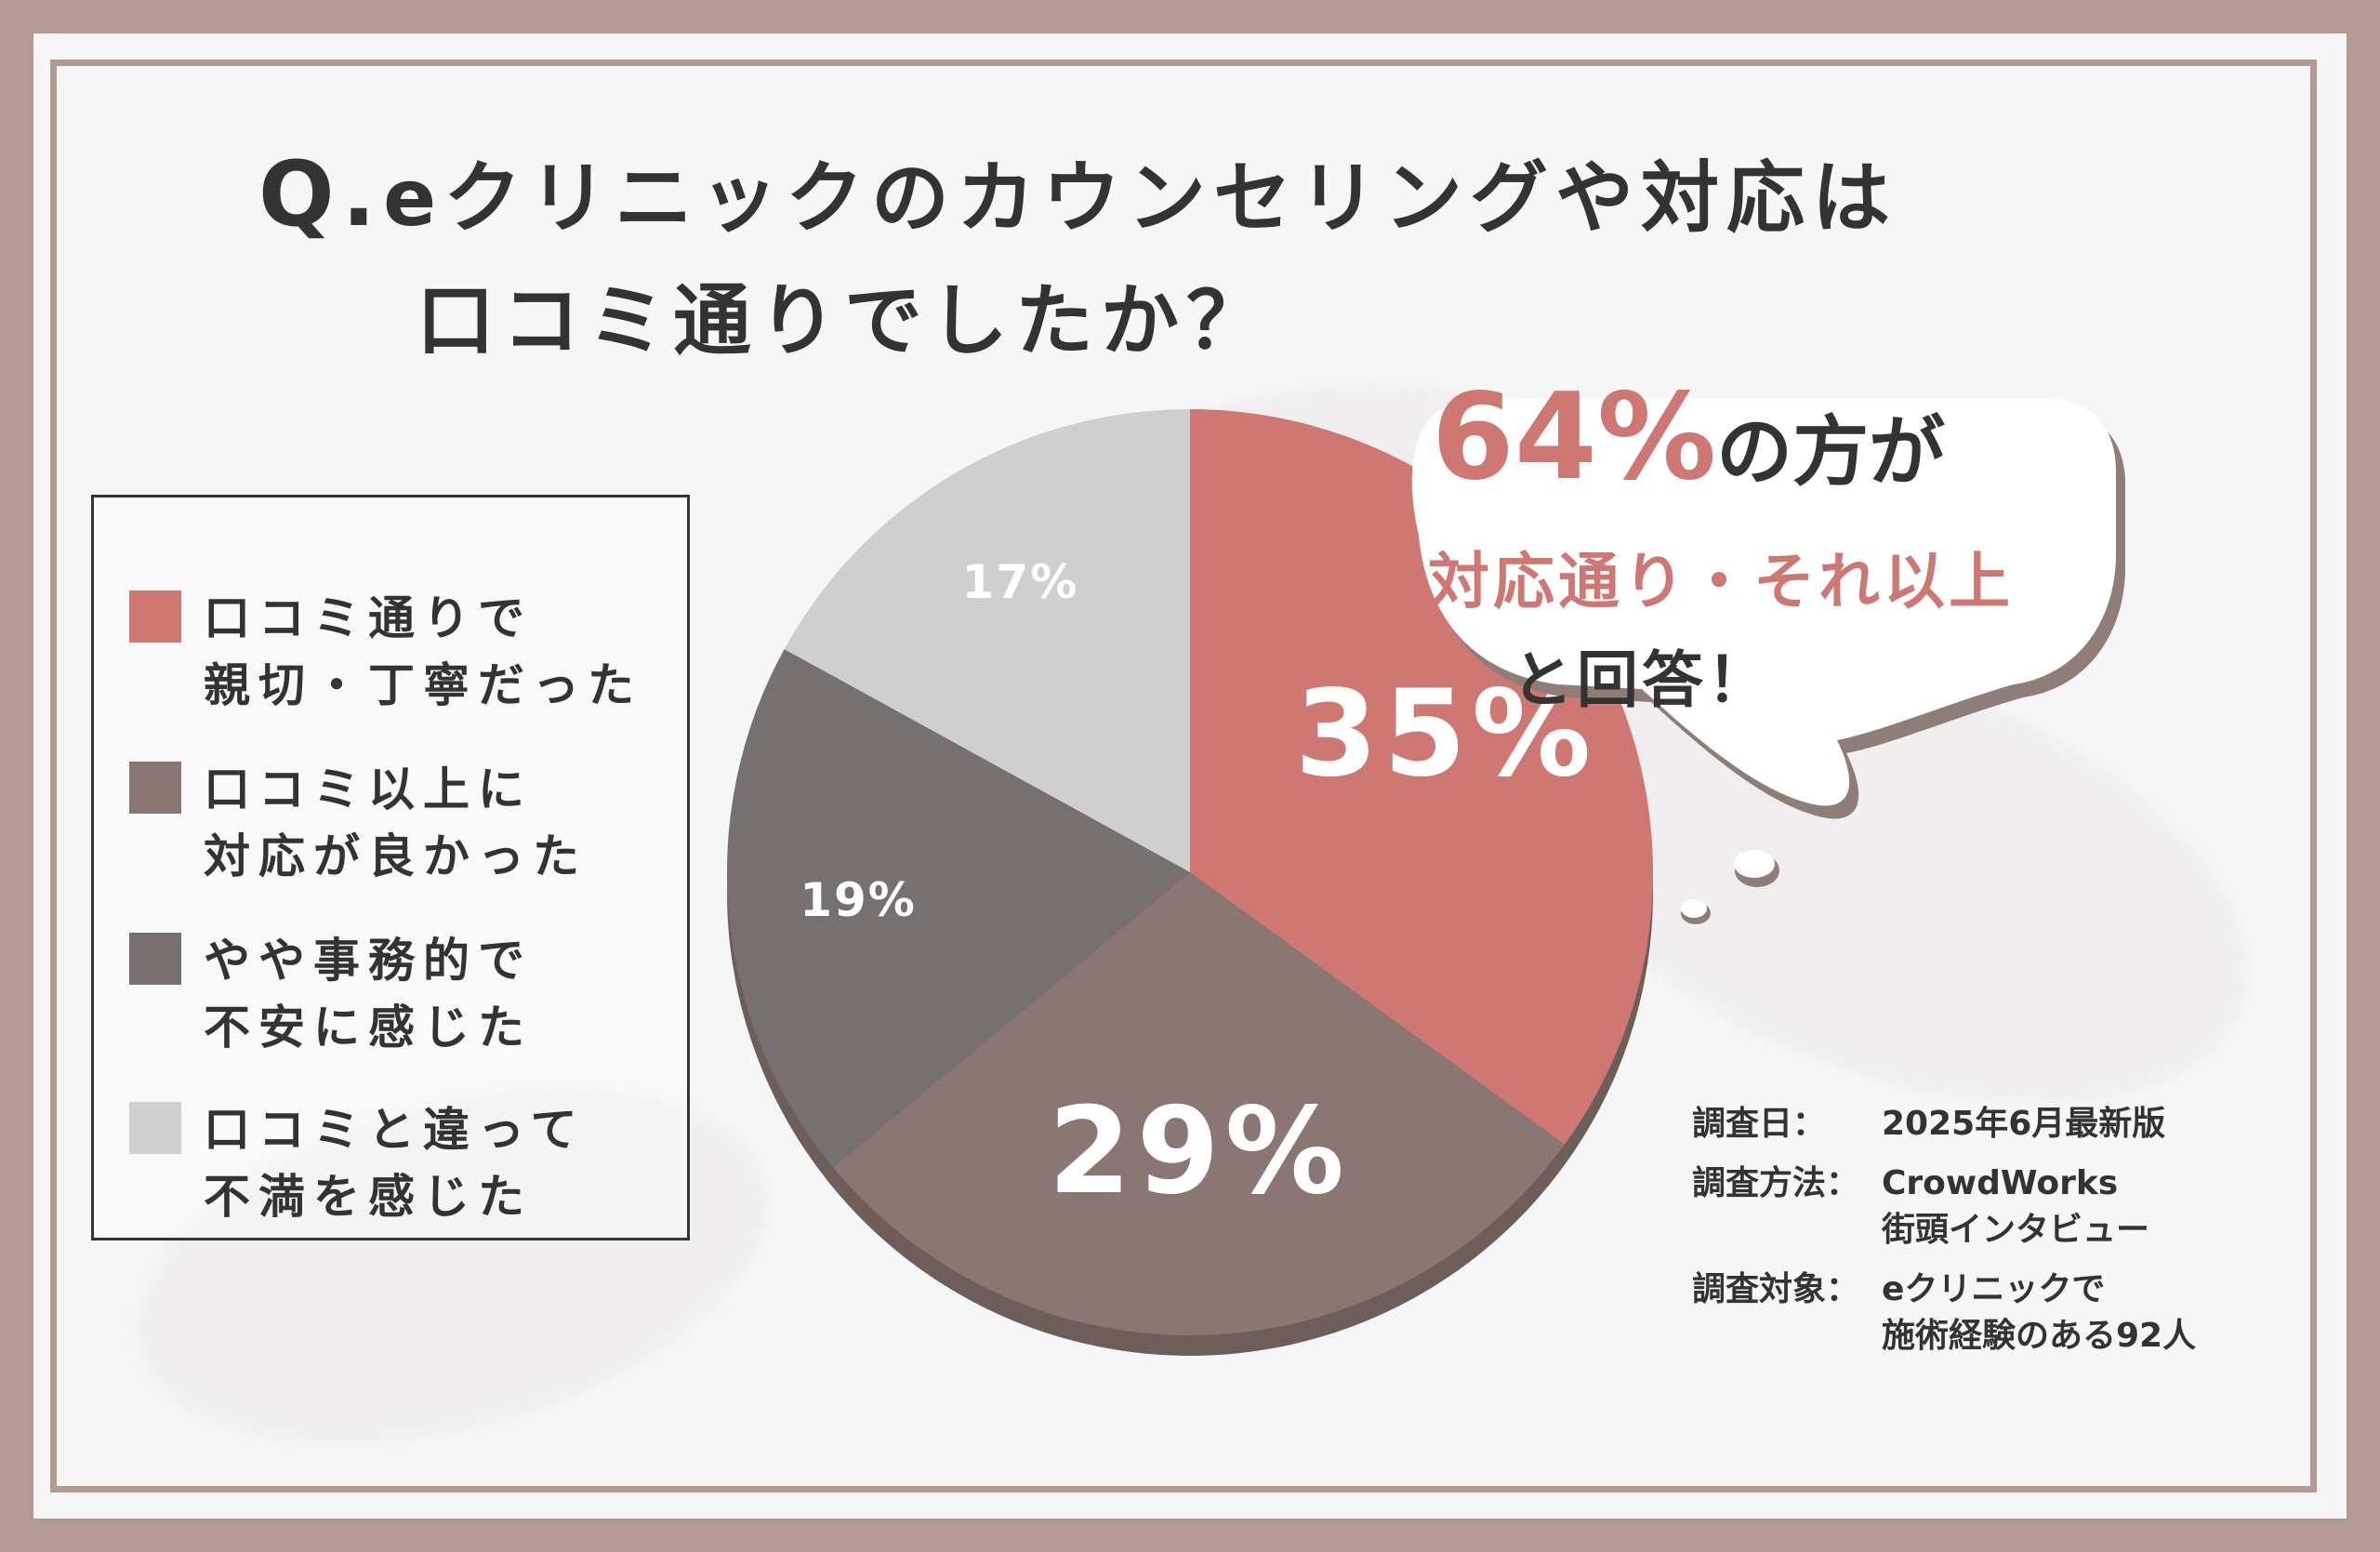 Image resolution: width=2380 pixels, height=1552 pixels. I want to click on survey-method-row-2: 街頭インタビュー, so click(1944, 1230).